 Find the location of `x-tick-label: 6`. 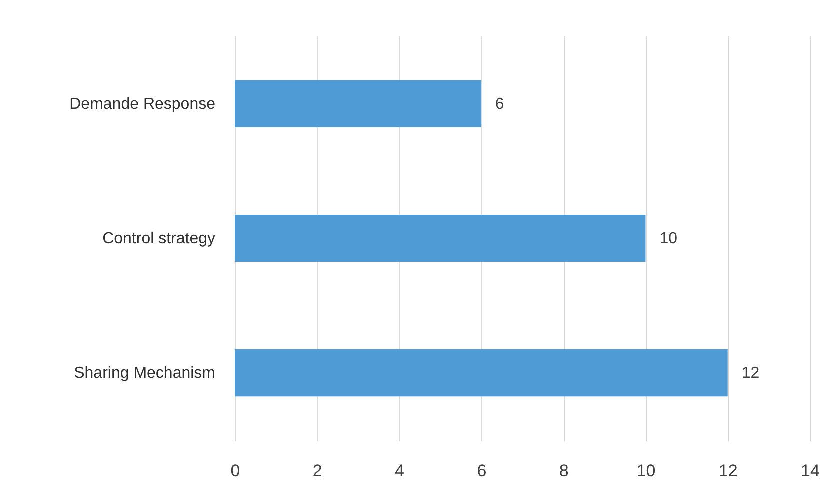

x-tick-label: 6 is located at coordinates (482, 471).